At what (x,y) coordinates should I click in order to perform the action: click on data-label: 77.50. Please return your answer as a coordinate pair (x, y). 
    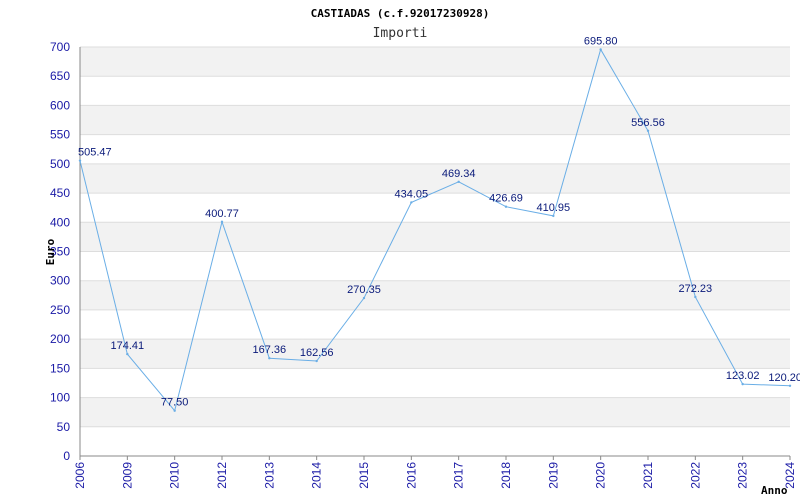
    Looking at the image, I should click on (175, 403).